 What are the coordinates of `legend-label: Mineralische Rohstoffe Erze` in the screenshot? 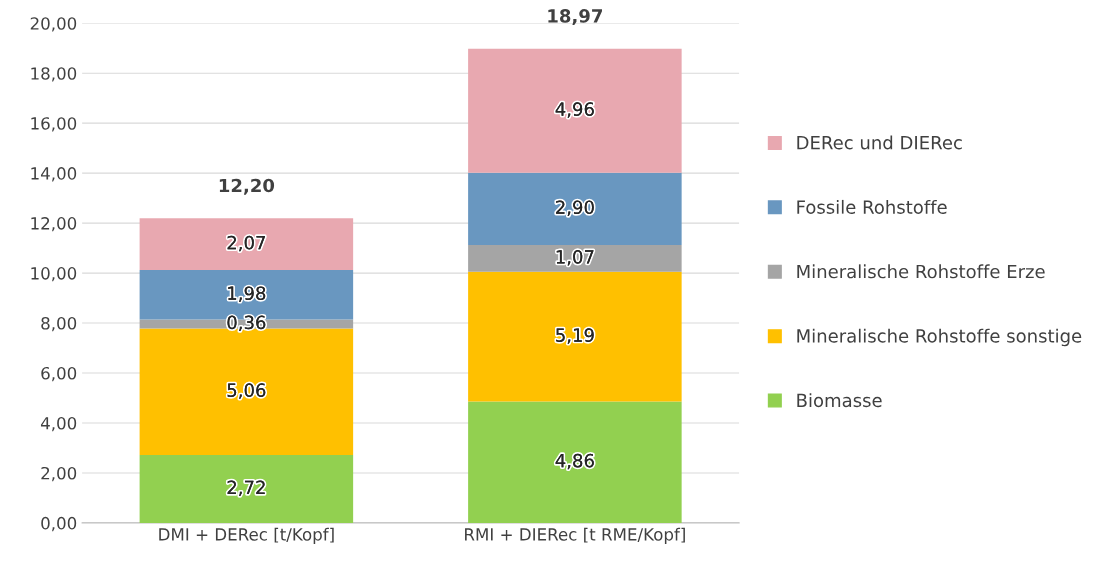 It's located at (921, 271).